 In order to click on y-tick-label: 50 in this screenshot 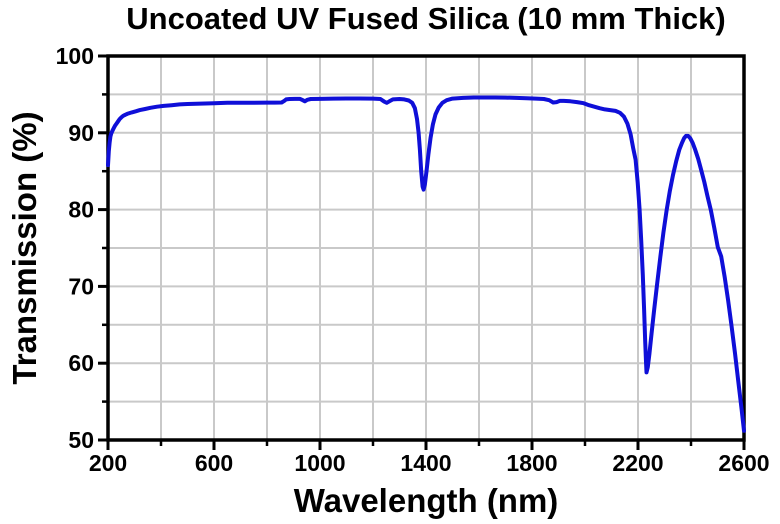, I will do `click(81, 440)`.